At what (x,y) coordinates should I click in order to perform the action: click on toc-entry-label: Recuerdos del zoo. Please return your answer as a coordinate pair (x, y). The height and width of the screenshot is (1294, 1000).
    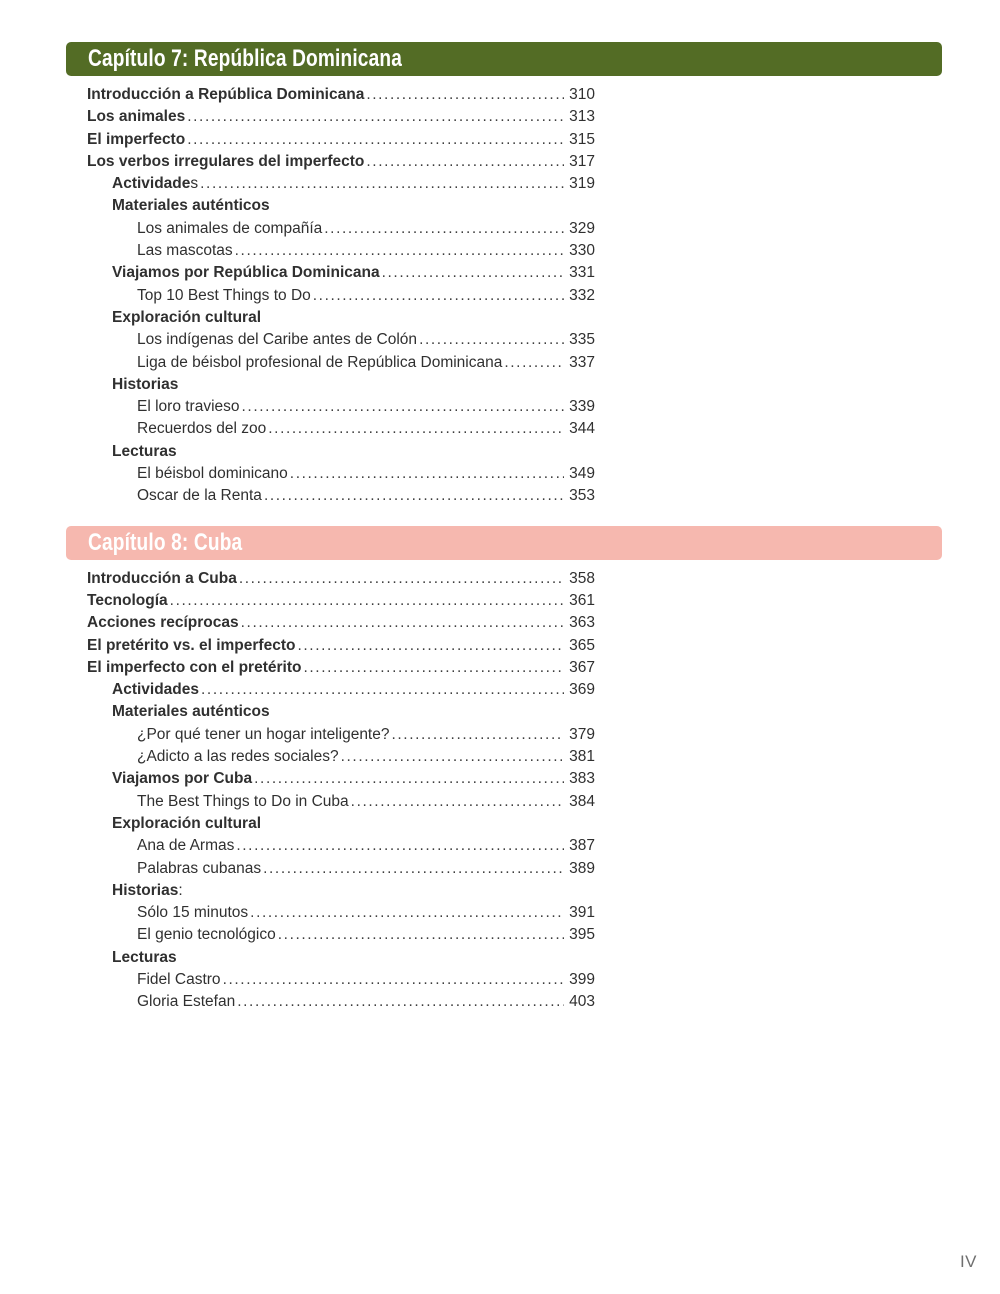
    Looking at the image, I should click on (202, 429).